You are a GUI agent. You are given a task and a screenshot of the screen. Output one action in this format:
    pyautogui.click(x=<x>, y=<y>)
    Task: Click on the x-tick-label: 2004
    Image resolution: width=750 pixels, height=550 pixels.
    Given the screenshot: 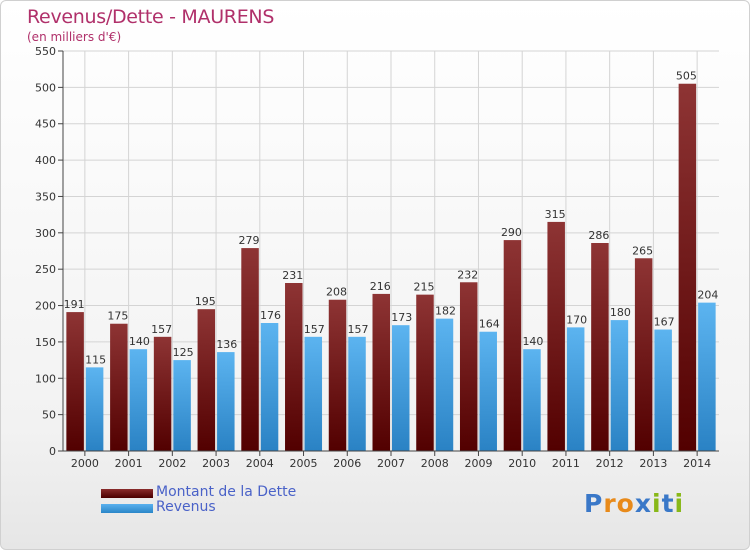 What is the action you would take?
    pyautogui.click(x=260, y=463)
    